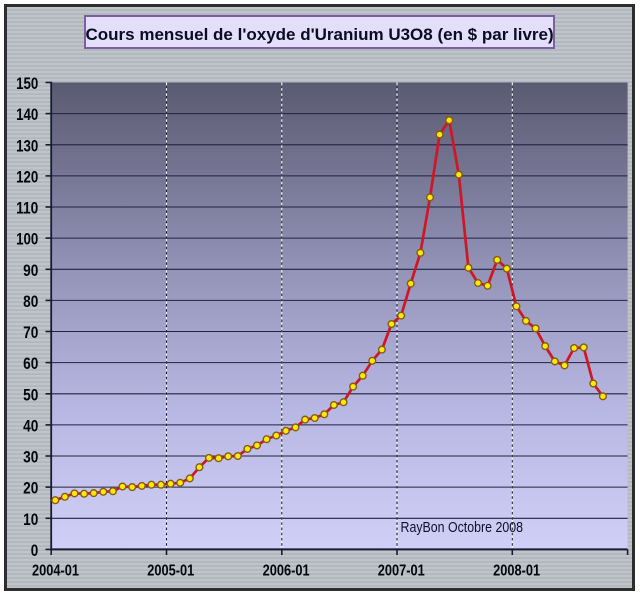 The height and width of the screenshot is (596, 640). What do you see at coordinates (30, 394) in the screenshot?
I see `svg-text: 50` at bounding box center [30, 394].